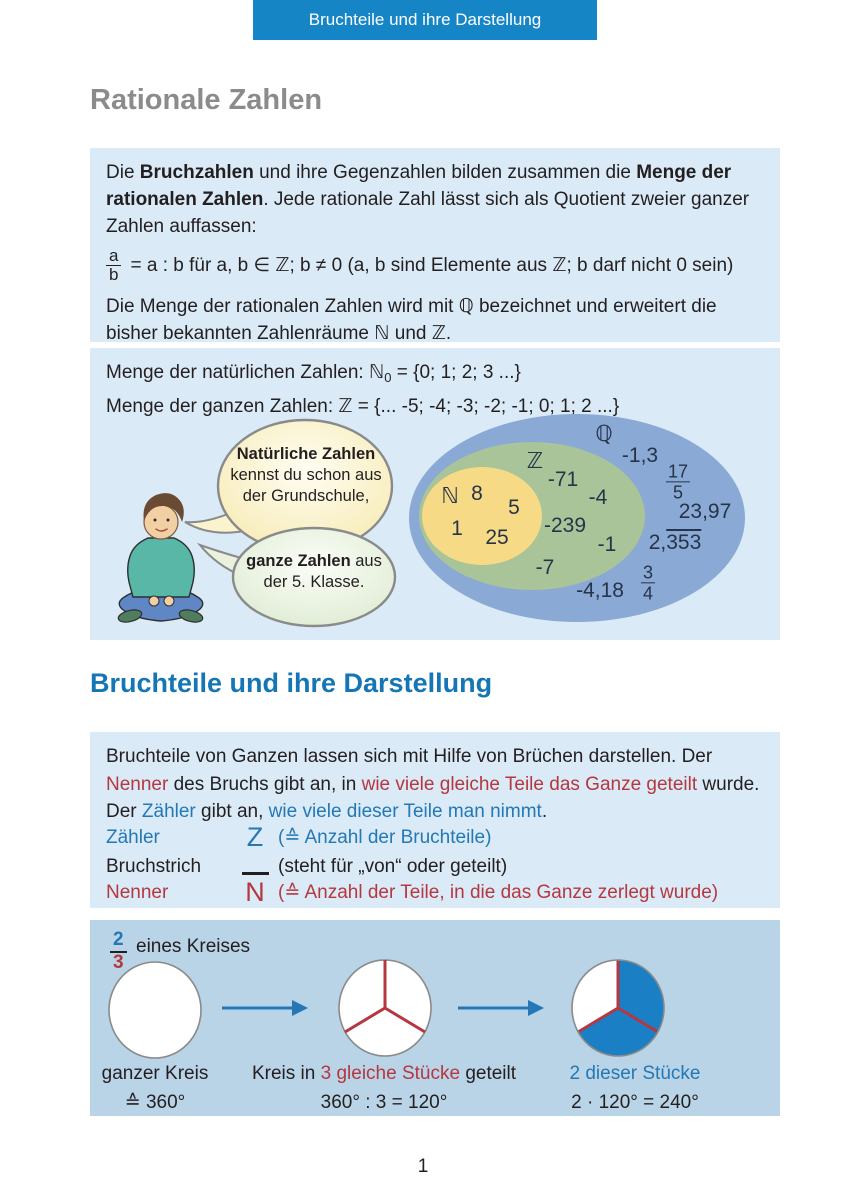 Image resolution: width=846 pixels, height=1200 pixels. Describe the element at coordinates (684, 542) in the screenshot. I see `repeating-digits: 353` at that location.